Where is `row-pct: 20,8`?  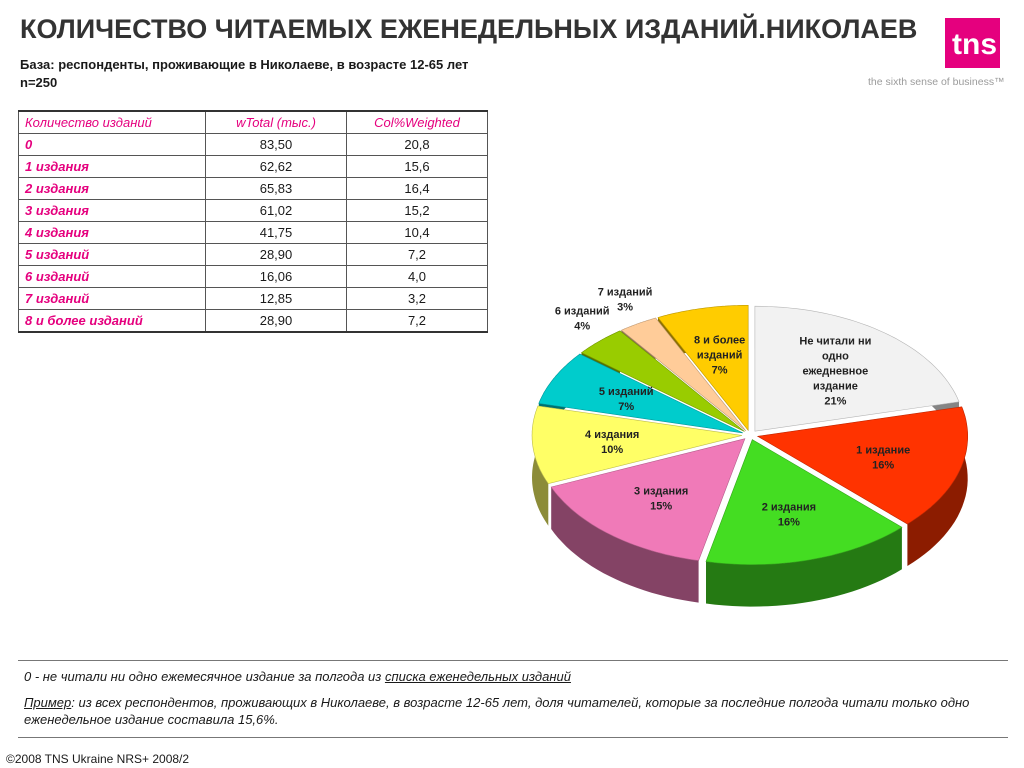
row-pct: 20,8 is located at coordinates (417, 144).